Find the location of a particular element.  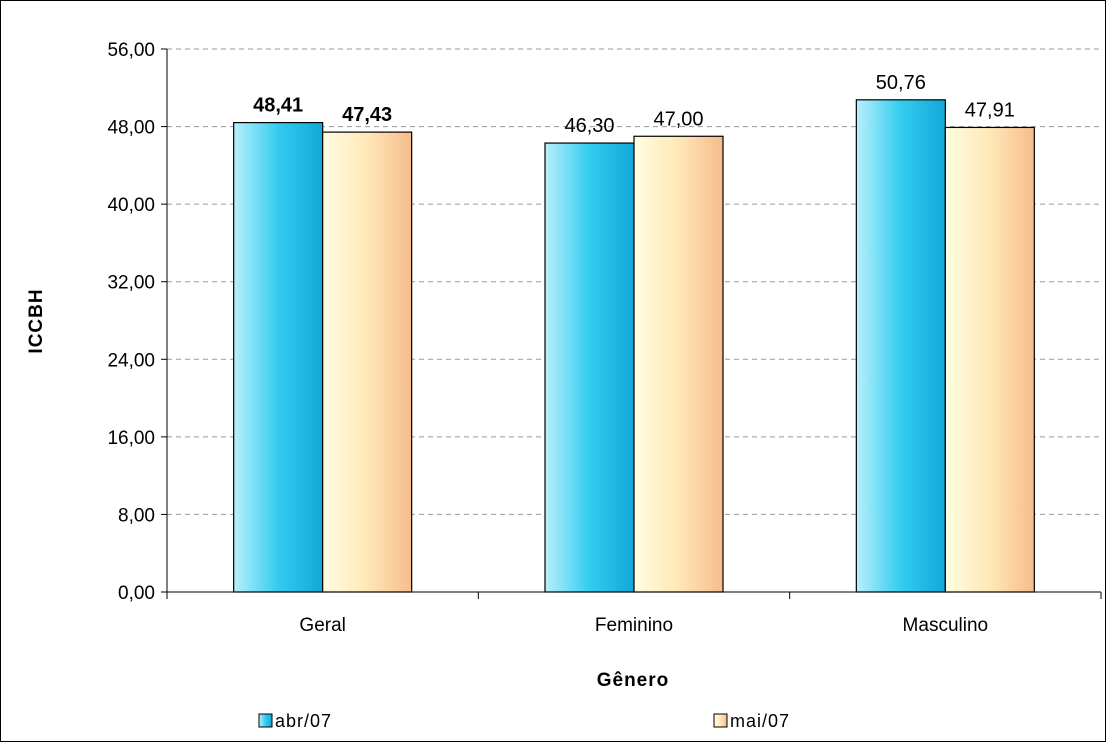

legend-label: mai/07 is located at coordinates (760, 721).